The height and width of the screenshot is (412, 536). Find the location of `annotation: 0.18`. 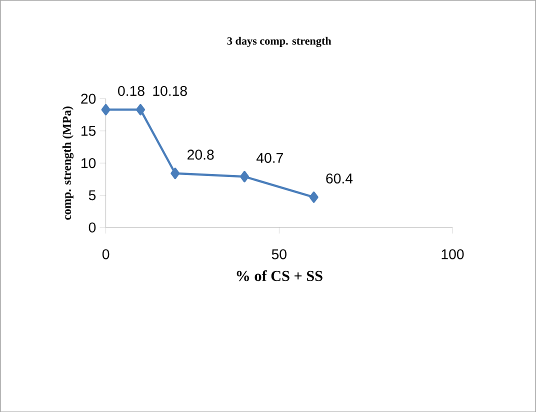

annotation: 0.18 is located at coordinates (131, 91).